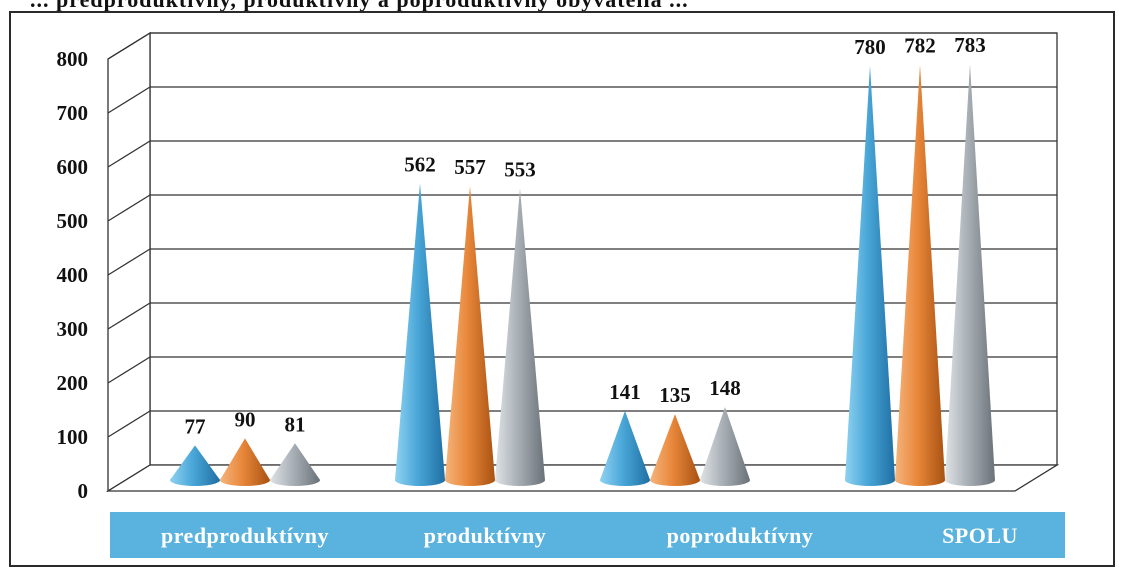 The image size is (1124, 573). I want to click on y-tick-label: 400, so click(73, 275).